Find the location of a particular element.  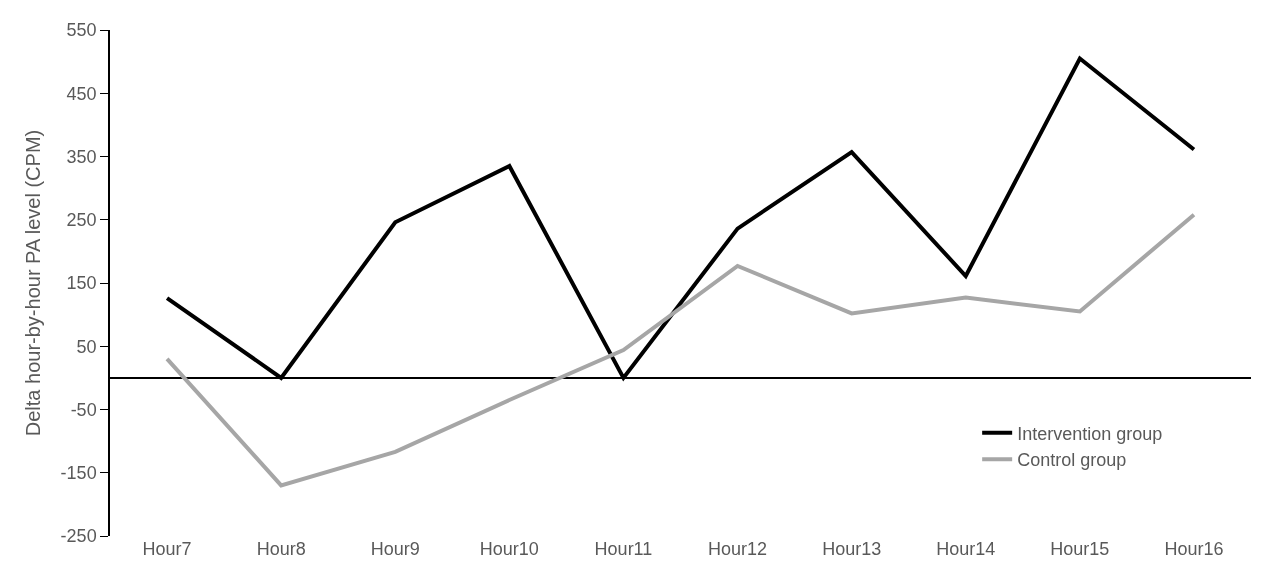

y-tick-label: 350 is located at coordinates (81, 156).